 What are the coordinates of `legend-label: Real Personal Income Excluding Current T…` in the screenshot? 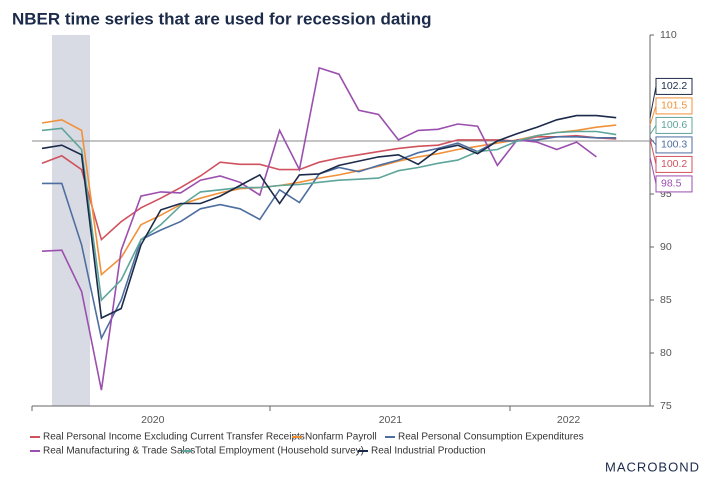 It's located at (174, 437).